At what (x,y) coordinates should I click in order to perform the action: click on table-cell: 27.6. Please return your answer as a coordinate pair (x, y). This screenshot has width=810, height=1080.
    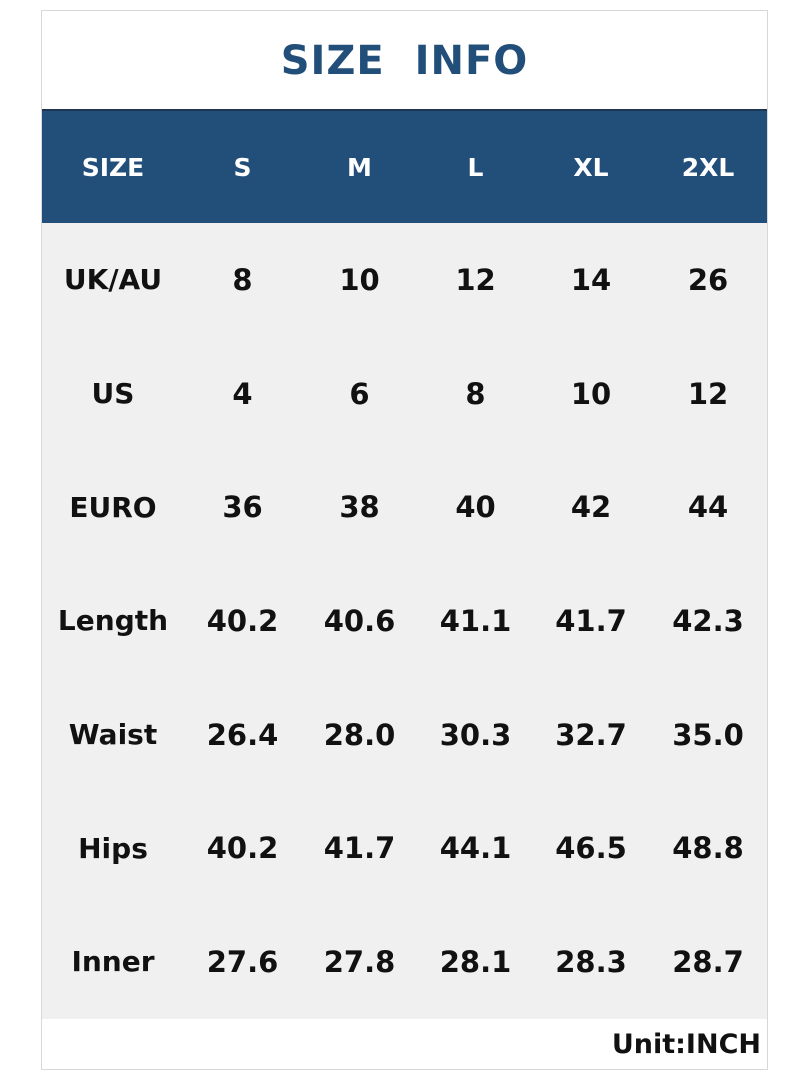
    Looking at the image, I should click on (242, 961).